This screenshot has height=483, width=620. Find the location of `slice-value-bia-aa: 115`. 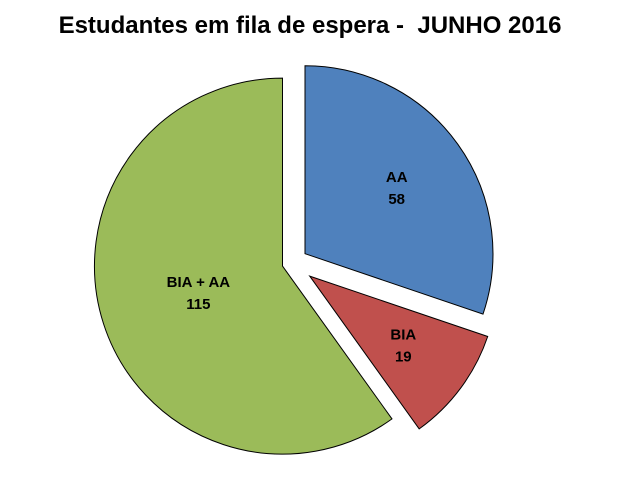

slice-value-bia-aa: 115 is located at coordinates (198, 304).